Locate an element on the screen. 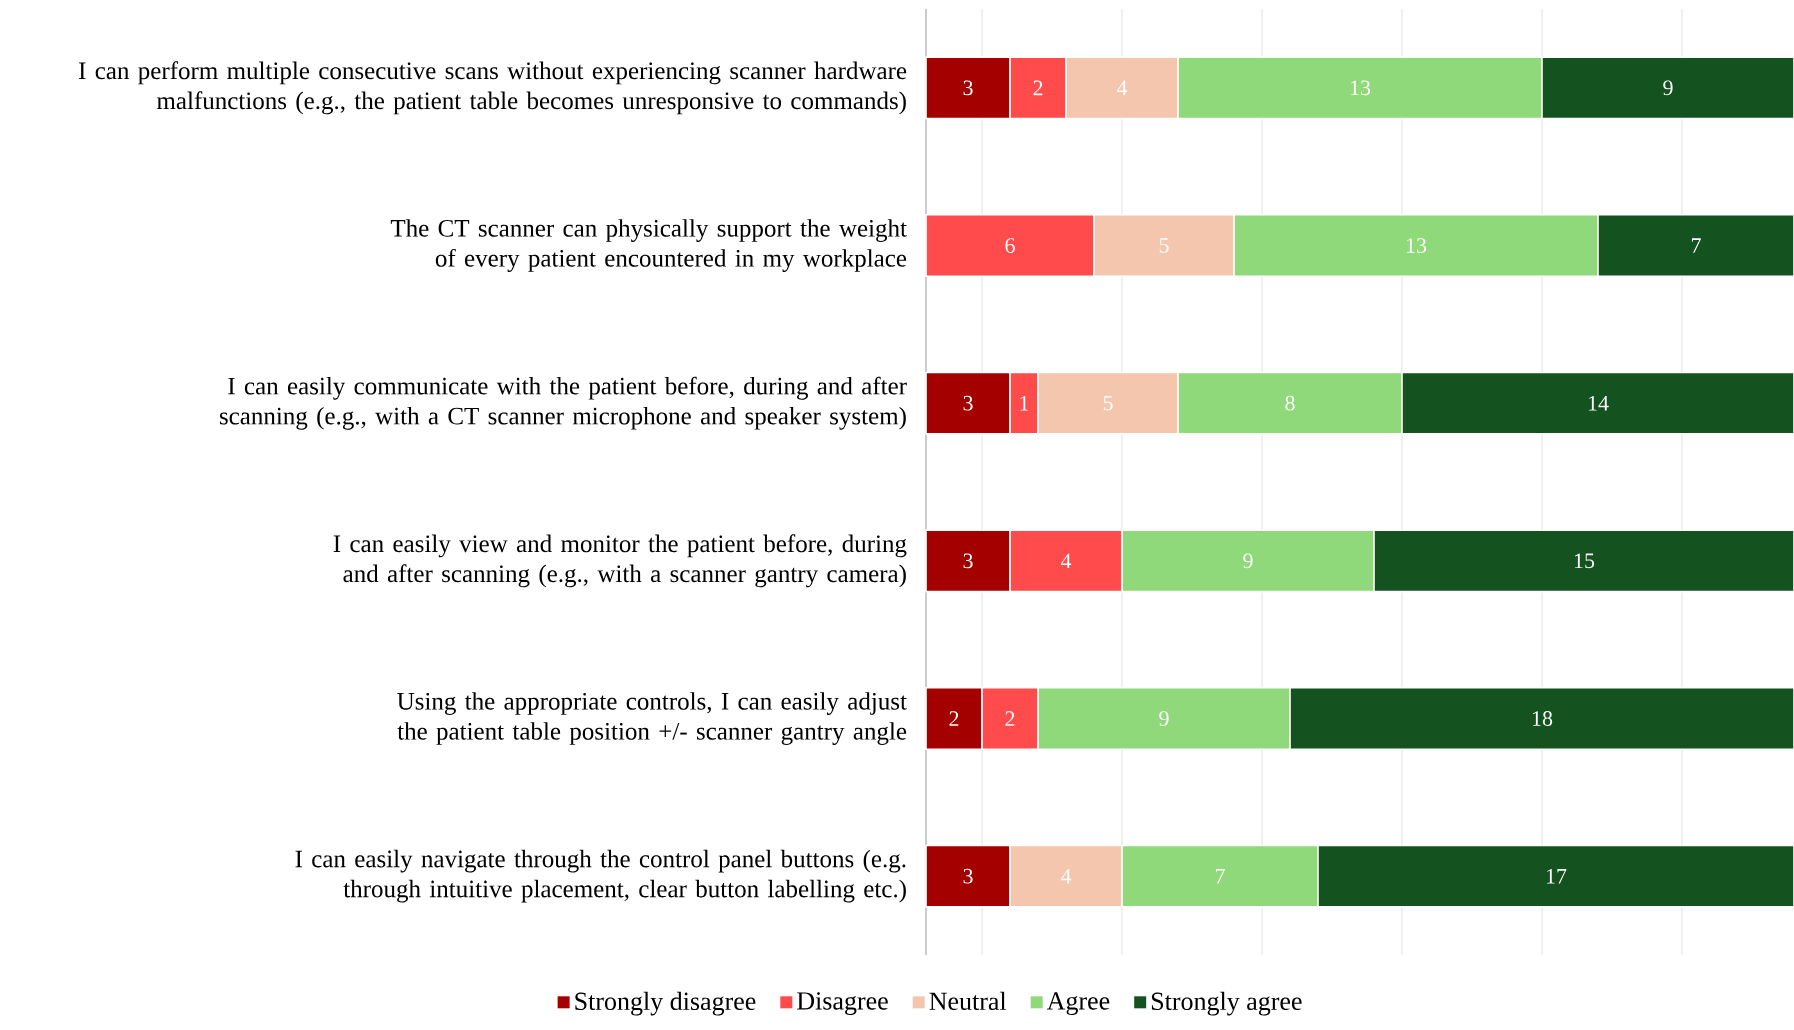  data-label: 8 is located at coordinates (1290, 403).